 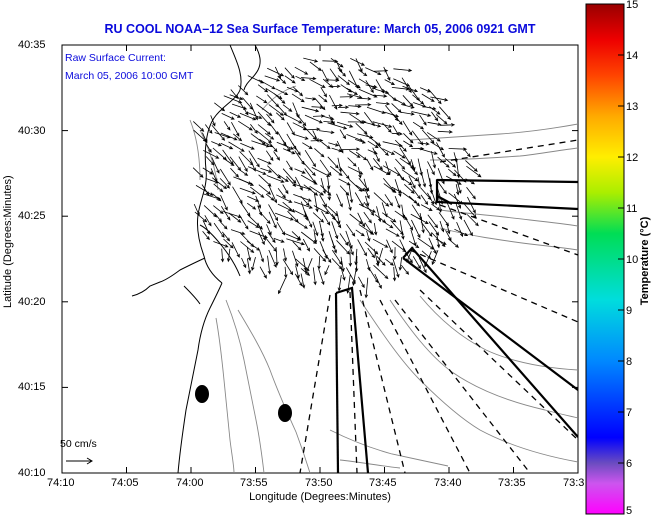 What do you see at coordinates (61, 483) in the screenshot?
I see `x-tick-label: 74:10` at bounding box center [61, 483].